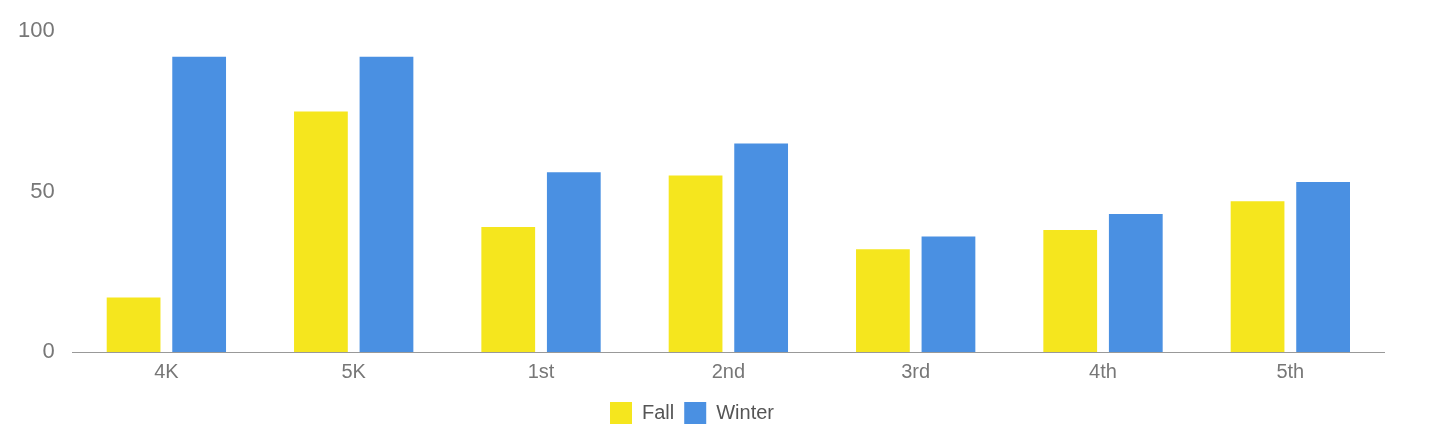 Image resolution: width=1444 pixels, height=438 pixels. What do you see at coordinates (1103, 370) in the screenshot?
I see `x-tick-label: 4th` at bounding box center [1103, 370].